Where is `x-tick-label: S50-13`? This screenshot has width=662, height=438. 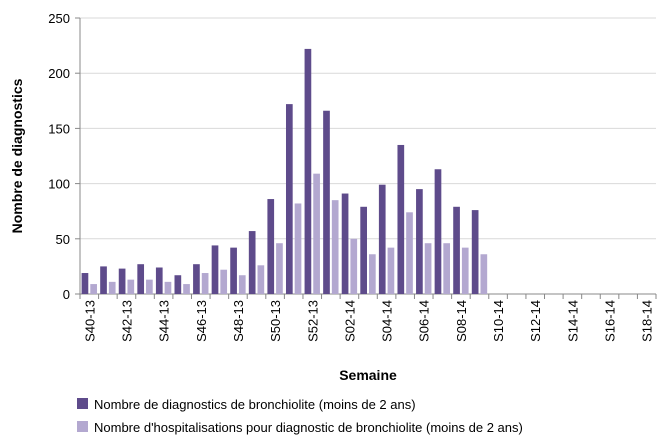
x-tick-label: S50-13 is located at coordinates (275, 321).